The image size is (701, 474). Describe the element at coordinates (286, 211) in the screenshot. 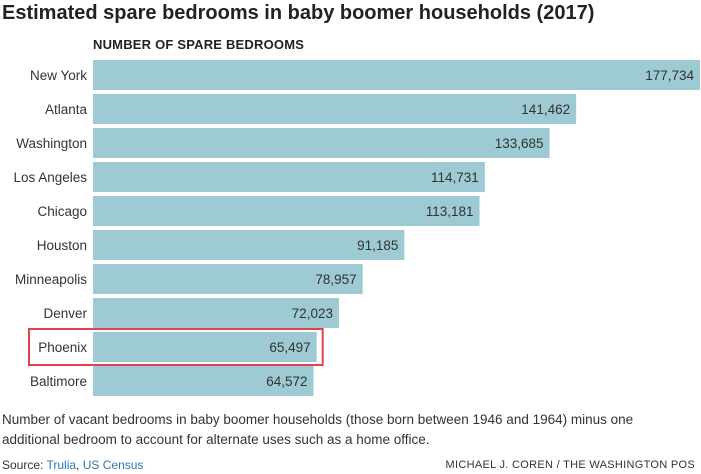

I see `bar-chicago` at that location.